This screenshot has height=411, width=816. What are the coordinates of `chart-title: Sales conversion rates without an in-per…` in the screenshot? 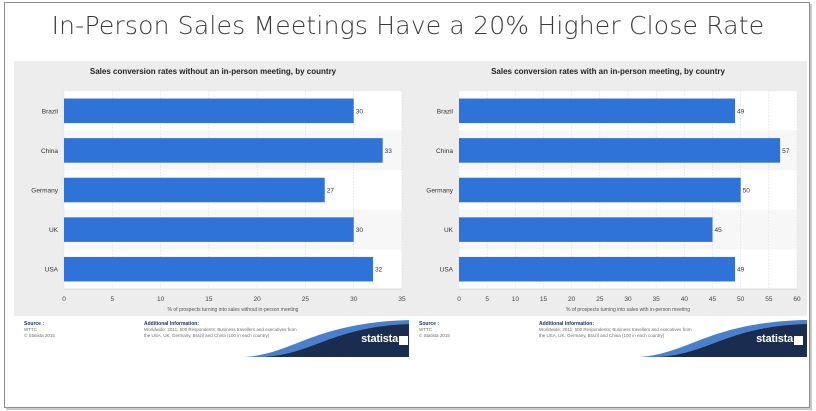 It's located at (213, 71).